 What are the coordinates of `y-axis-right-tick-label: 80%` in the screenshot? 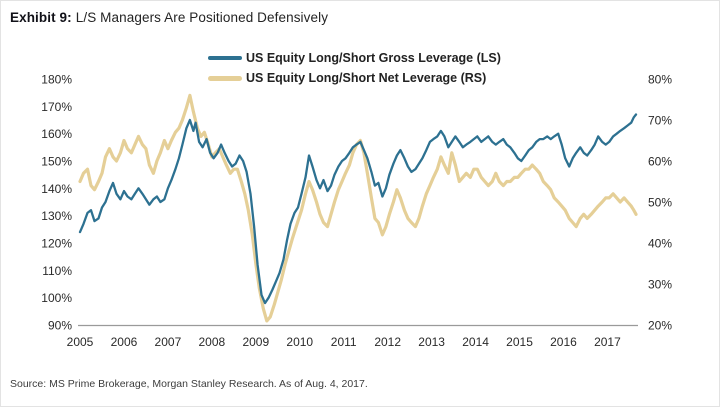 It's located at (660, 80).